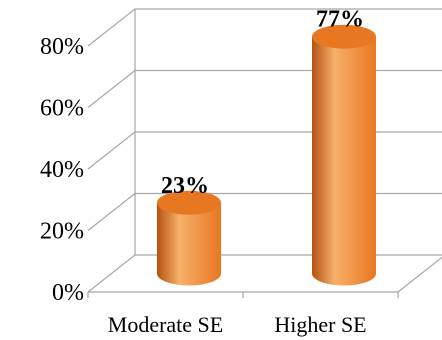  What do you see at coordinates (62, 47) in the screenshot?
I see `y-tick-label: 80%` at bounding box center [62, 47].